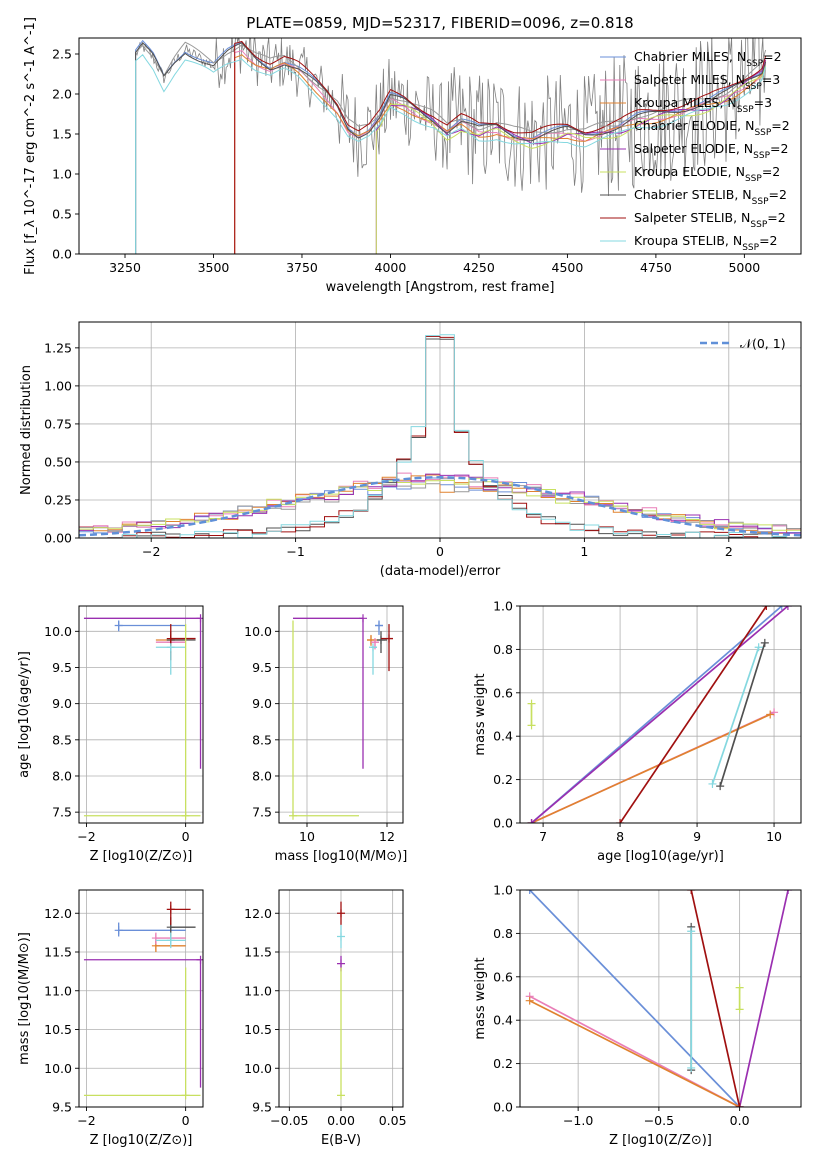 Image resolution: width=819 pixels, height=1170 pixels. What do you see at coordinates (125, 267) in the screenshot?
I see `x-tick-label: 3250` at bounding box center [125, 267].